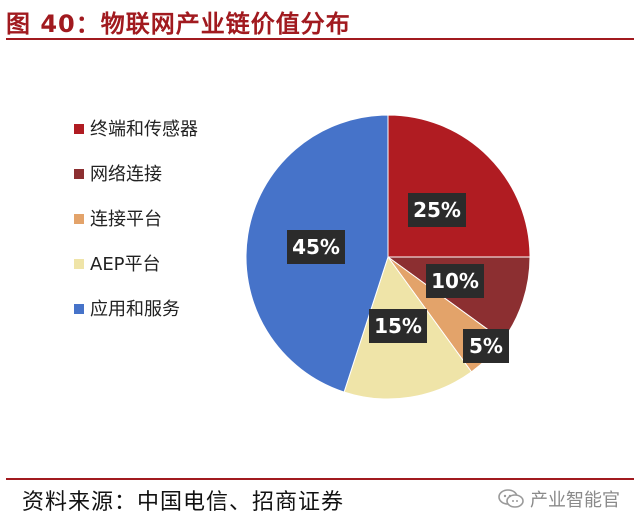 This screenshot has width=640, height=520. What do you see at coordinates (125, 264) in the screenshot?
I see `legend-label: AEP平台` at bounding box center [125, 264].